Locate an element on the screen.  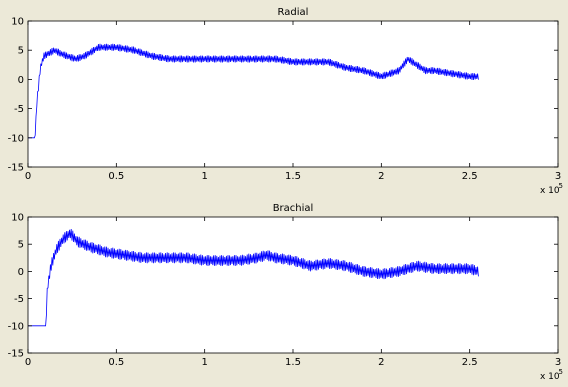
chart-radial-y-tick-label-4: 5 is located at coordinates (21, 51).